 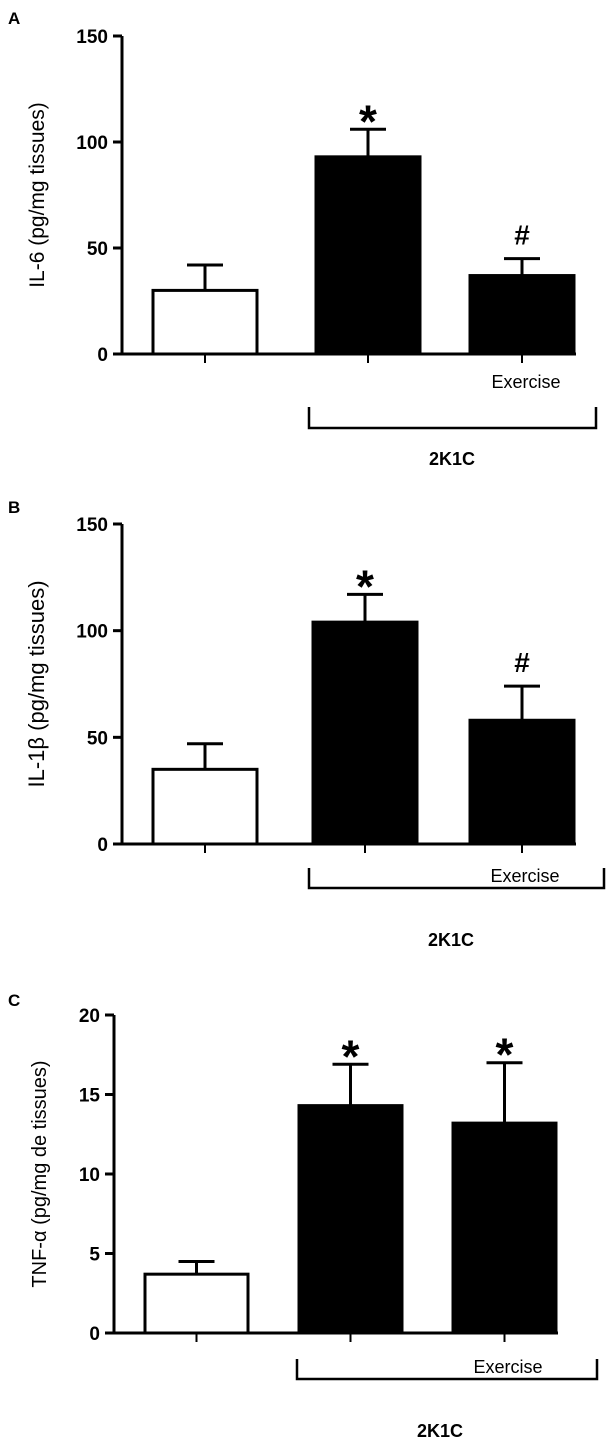 What do you see at coordinates (37, 195) in the screenshot?
I see `y-axis-label: IL-6 (pg/mg tissues)` at bounding box center [37, 195].